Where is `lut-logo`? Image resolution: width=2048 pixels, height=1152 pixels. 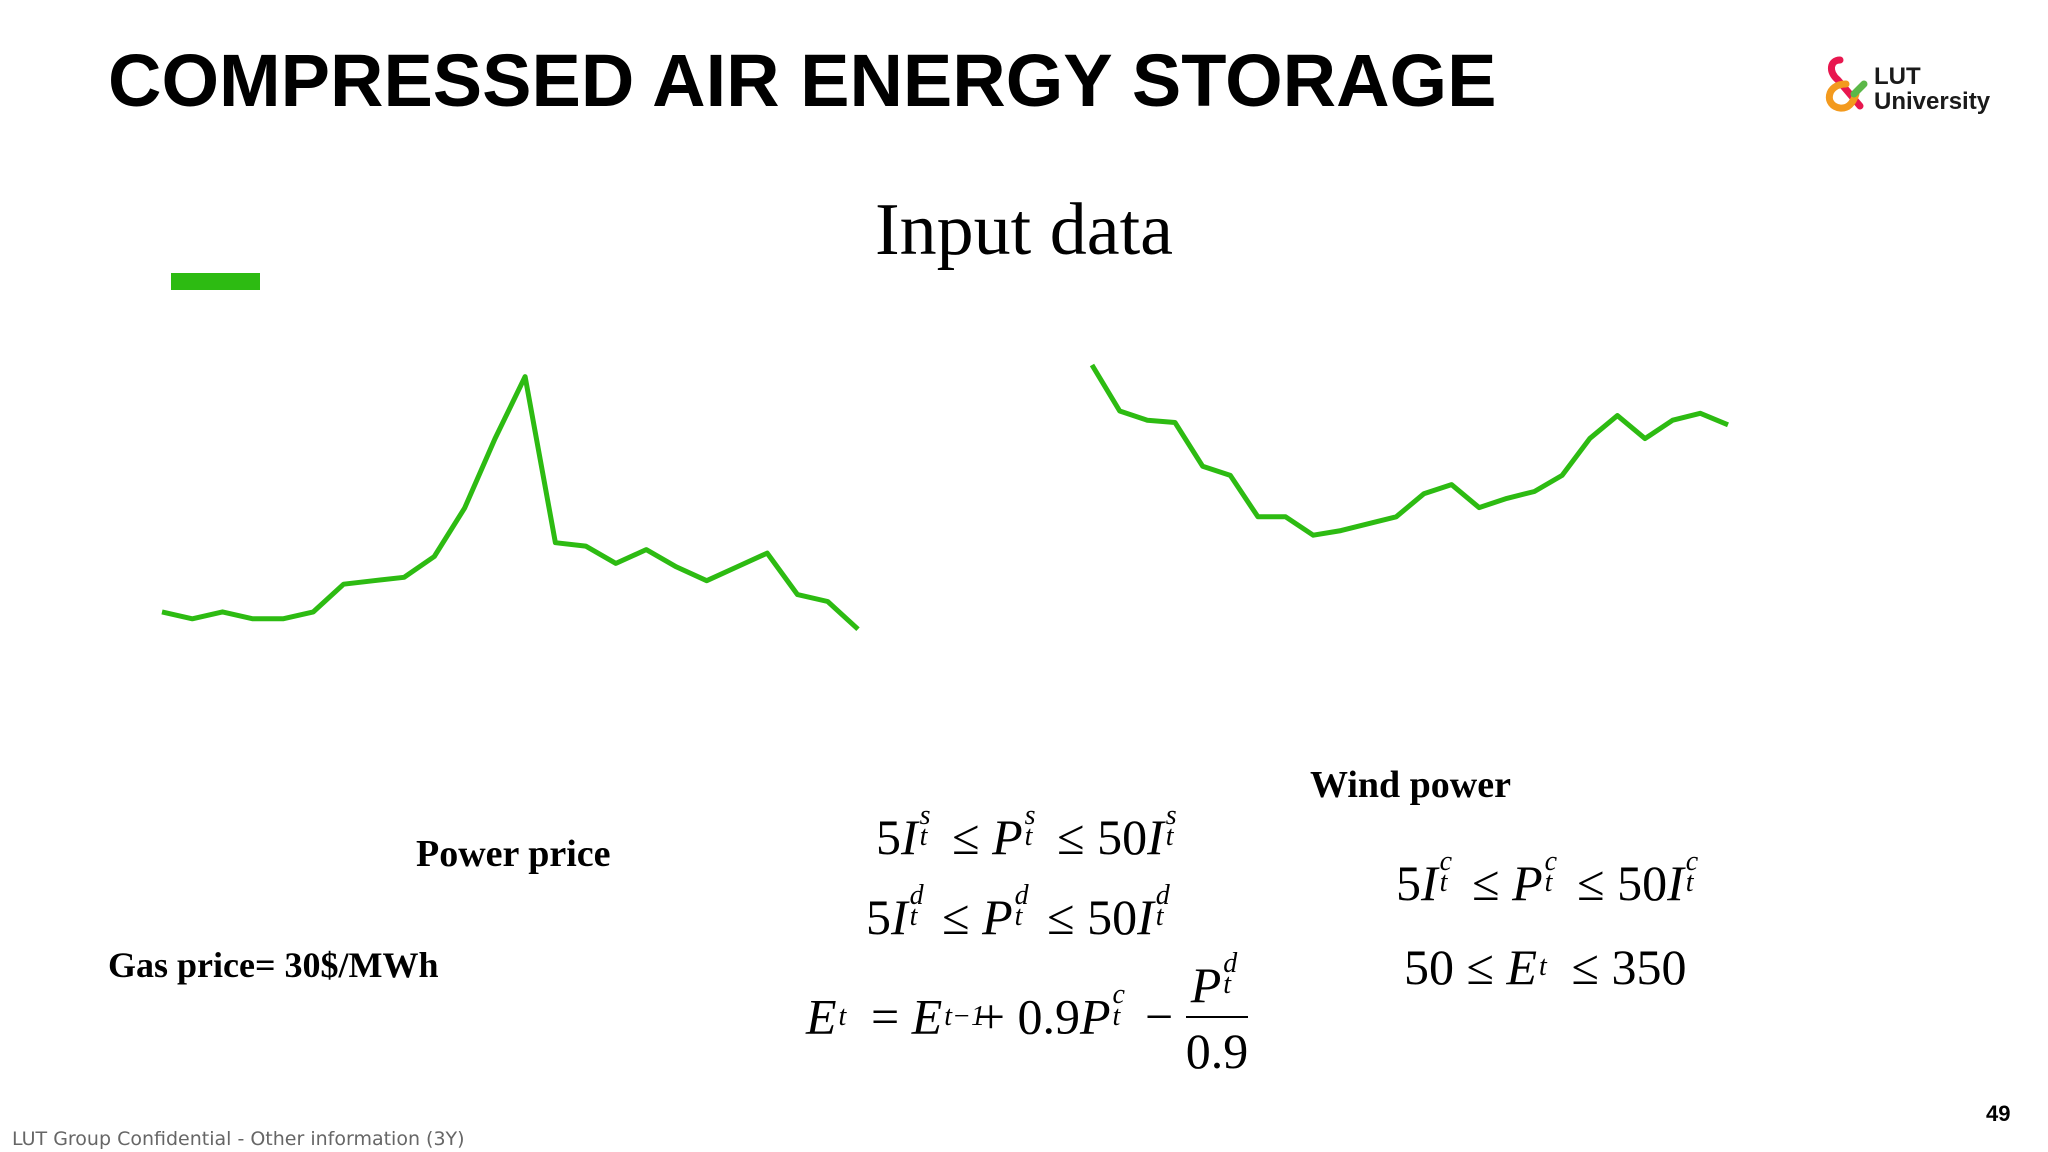
lut-logo is located at coordinates (1908, 86).